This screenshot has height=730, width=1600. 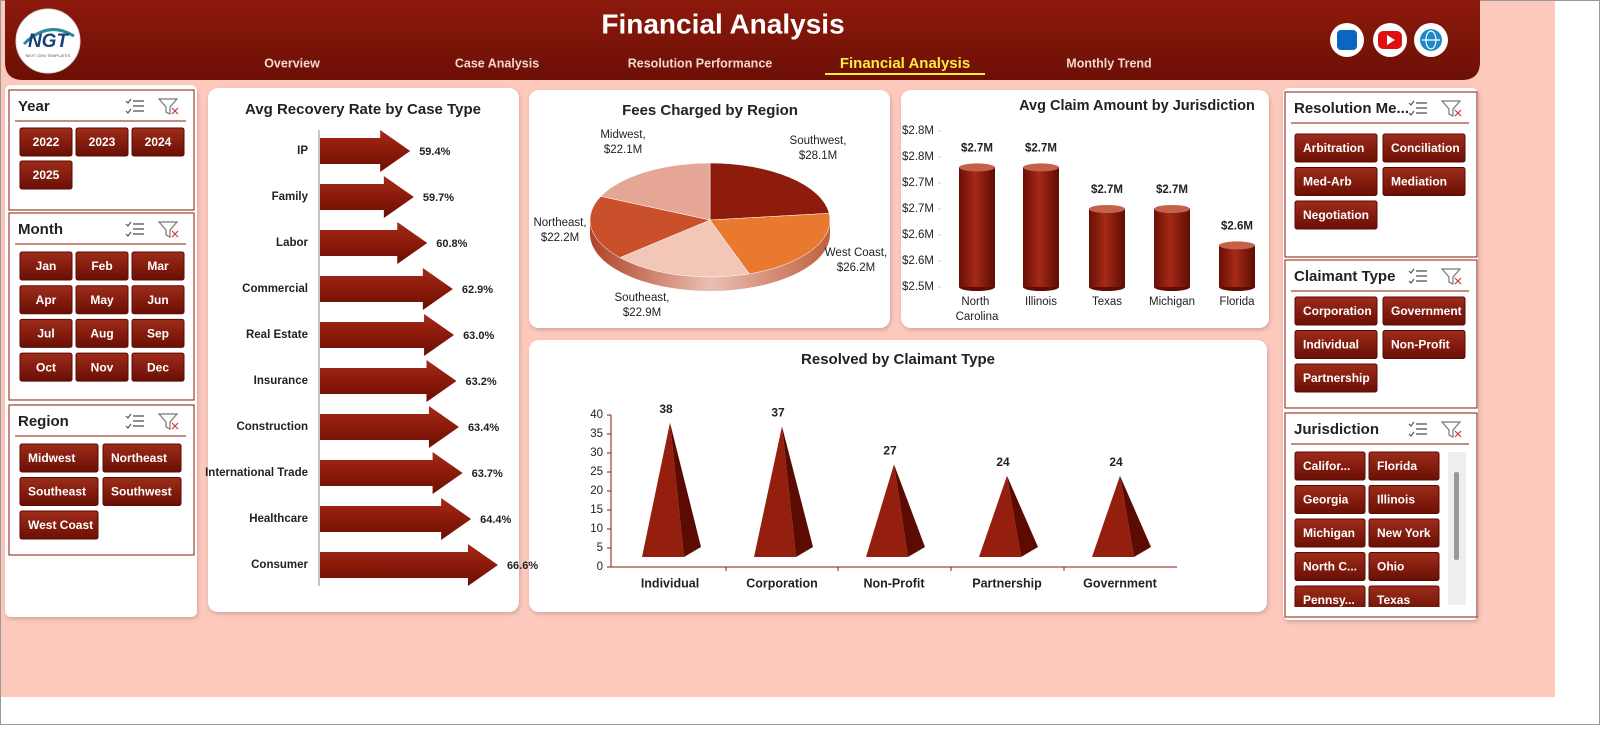 What do you see at coordinates (1397, 466) in the screenshot?
I see `slicer-button-label: Florida` at bounding box center [1397, 466].